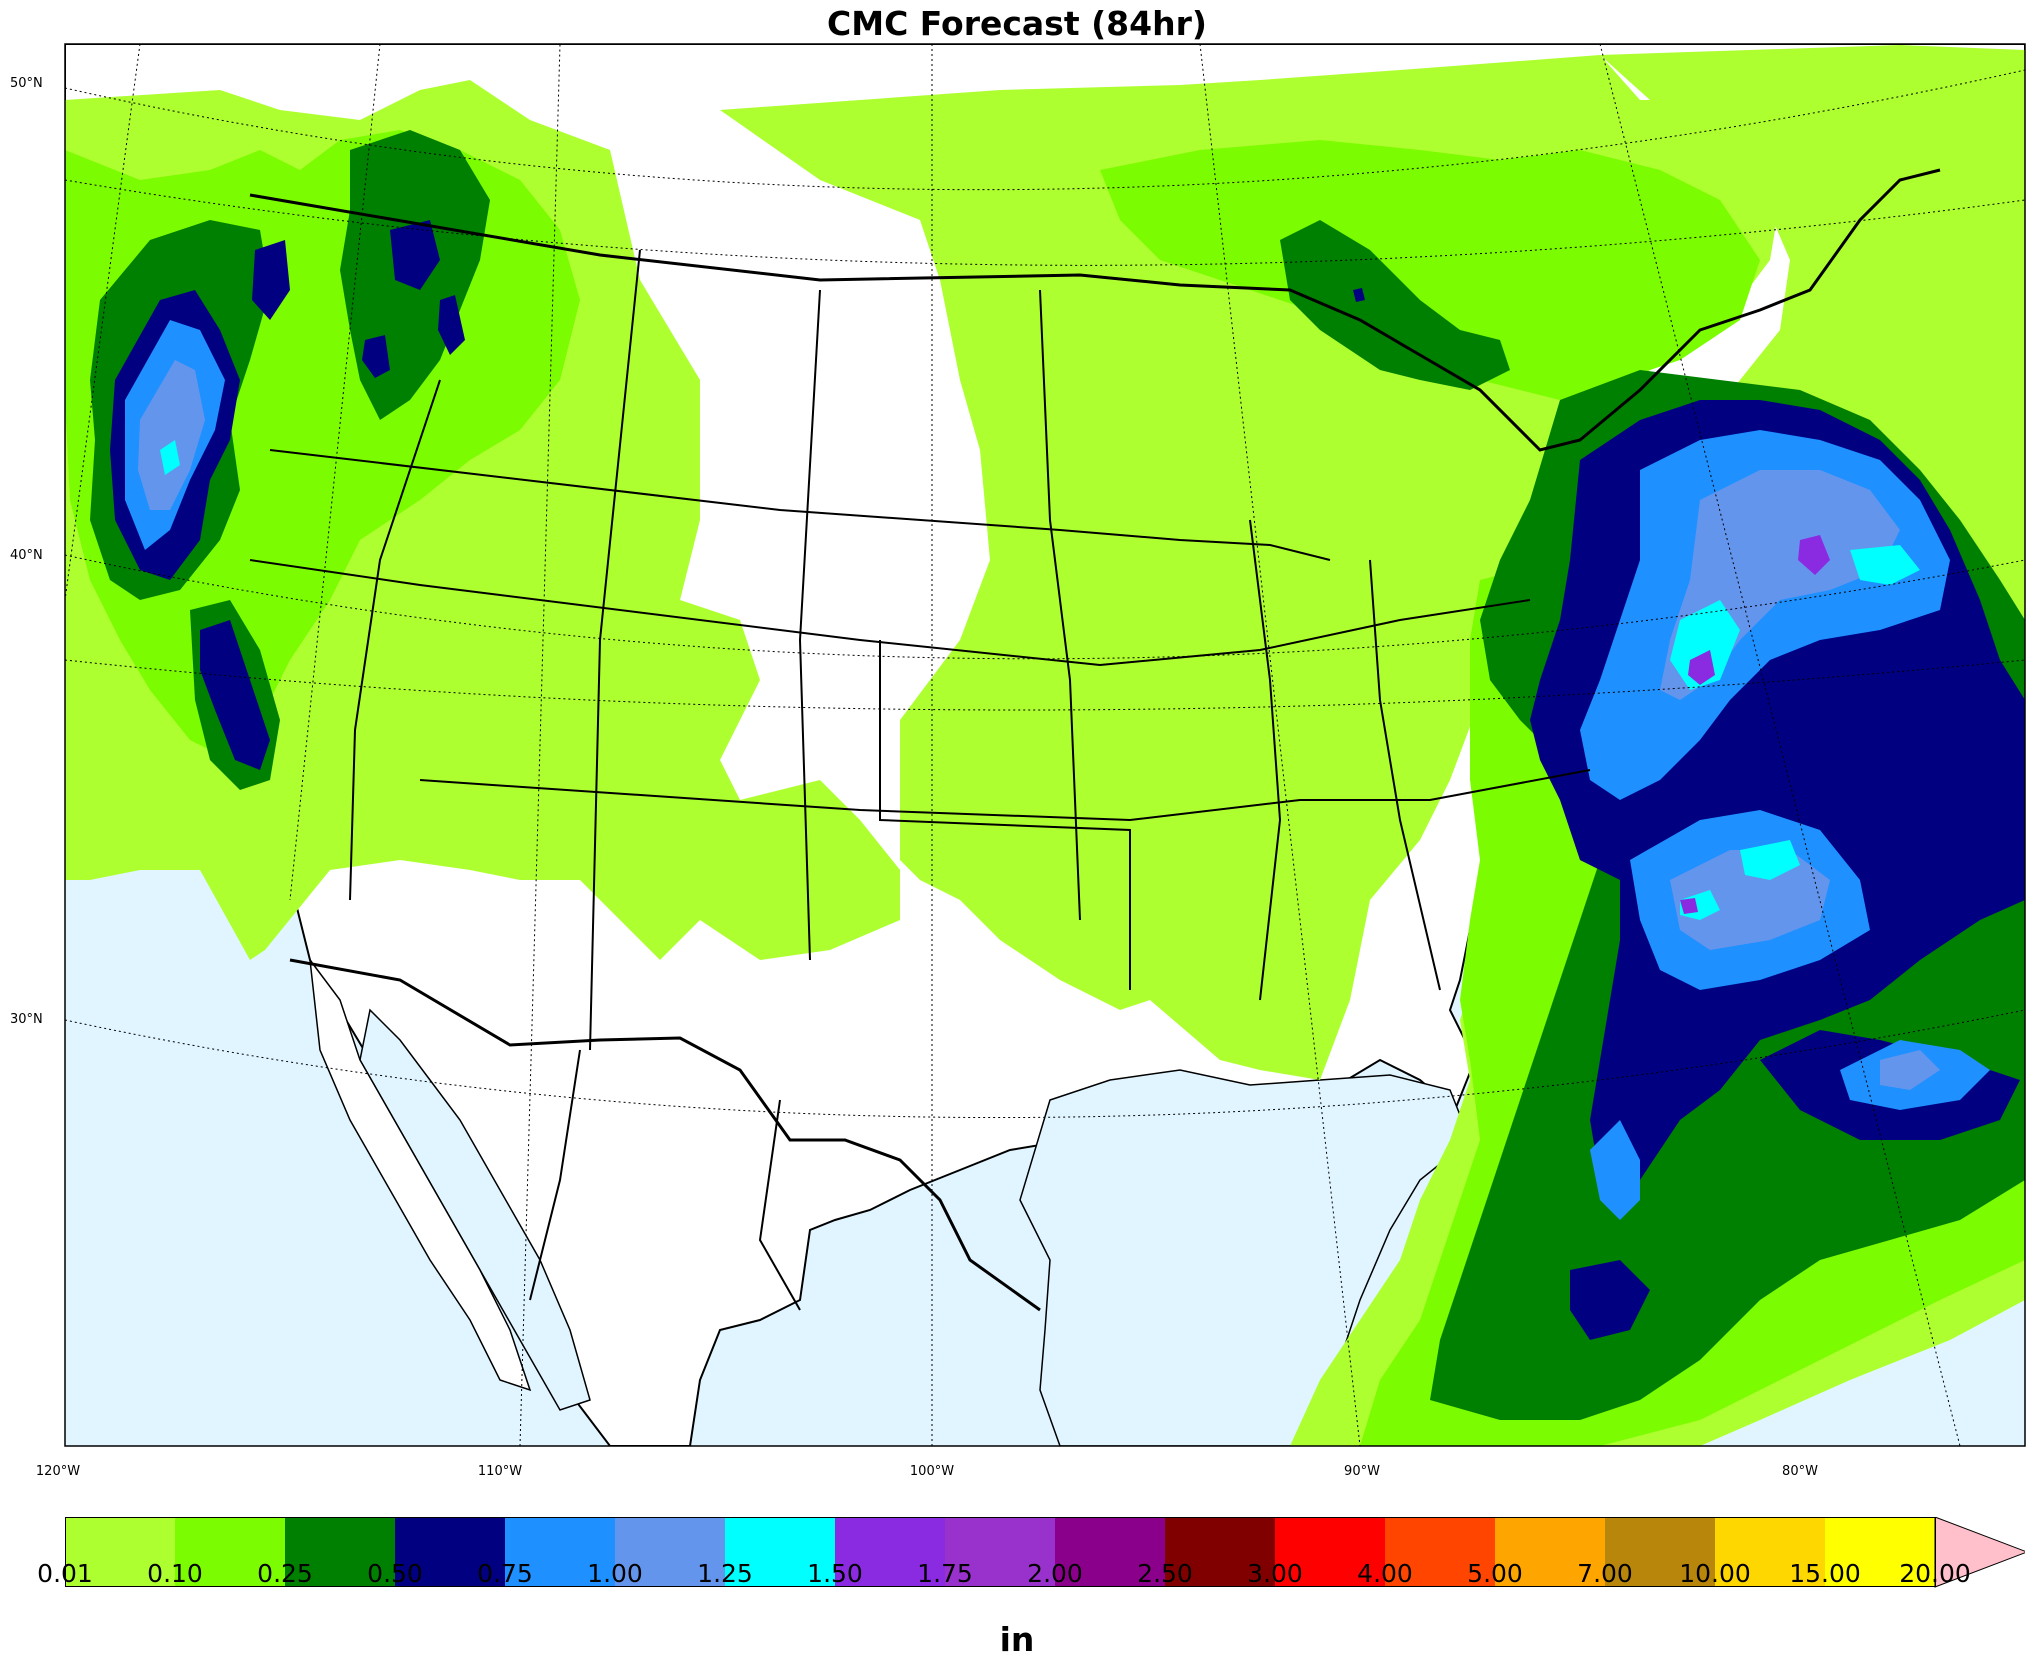  I want to click on colorbar-tick-label: 0.01, so click(65, 1573).